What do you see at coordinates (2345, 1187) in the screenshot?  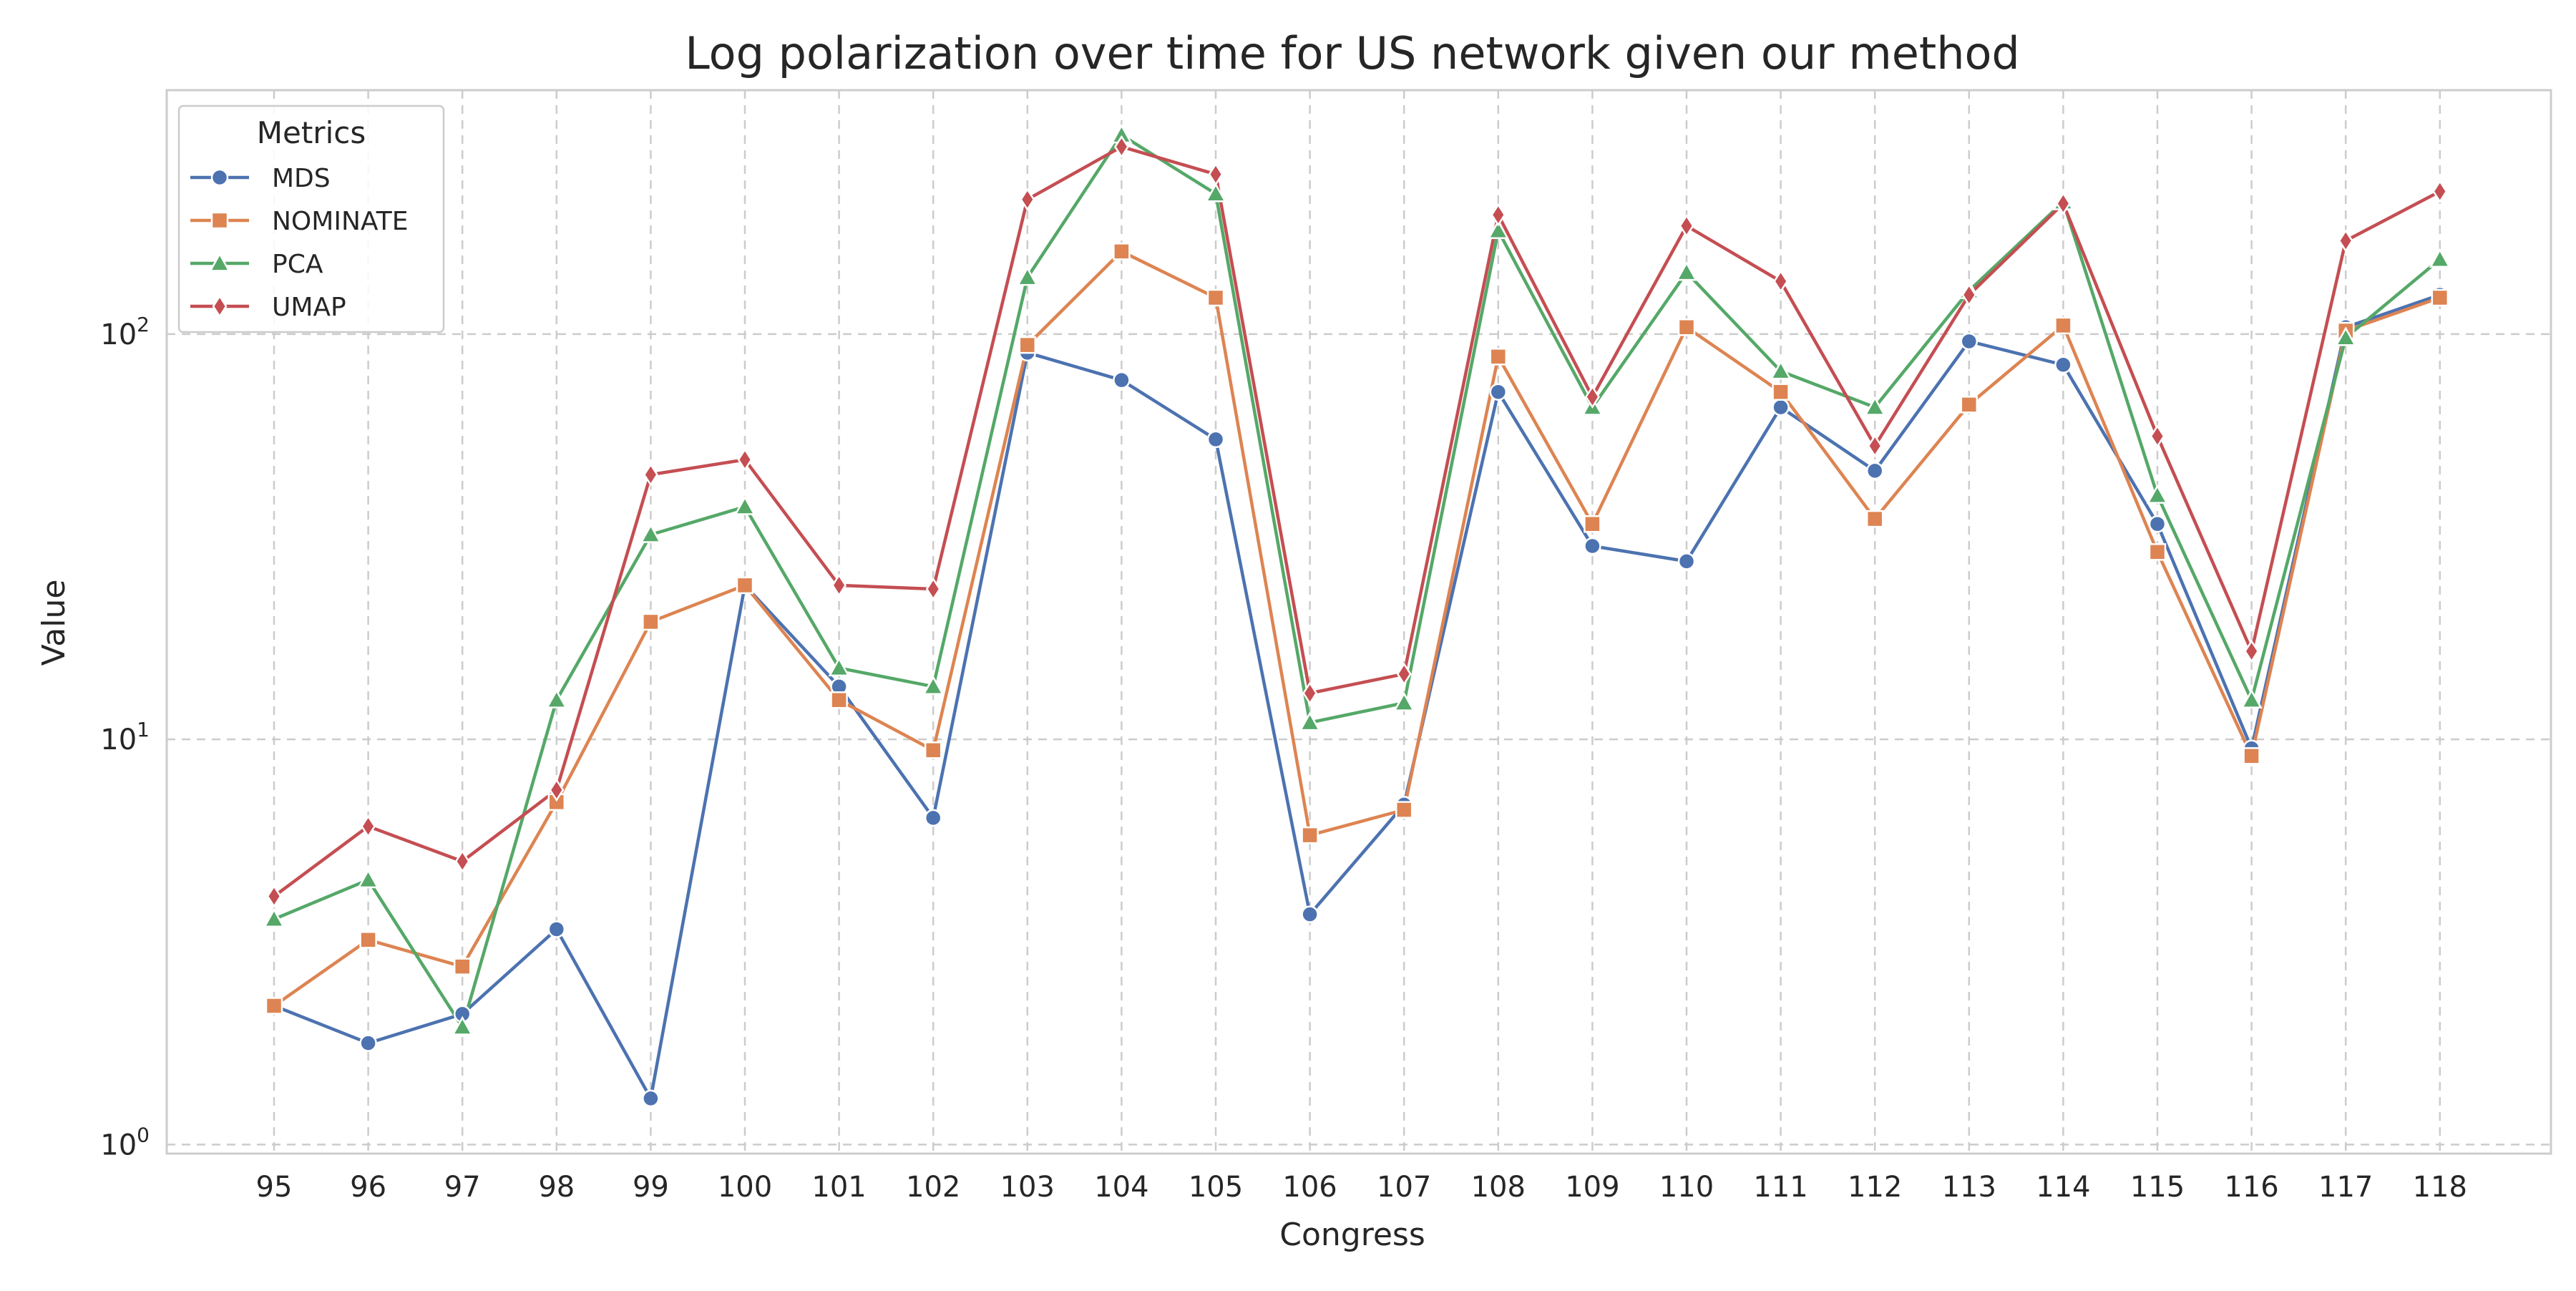 I see `x-tick-label: 117` at bounding box center [2345, 1187].